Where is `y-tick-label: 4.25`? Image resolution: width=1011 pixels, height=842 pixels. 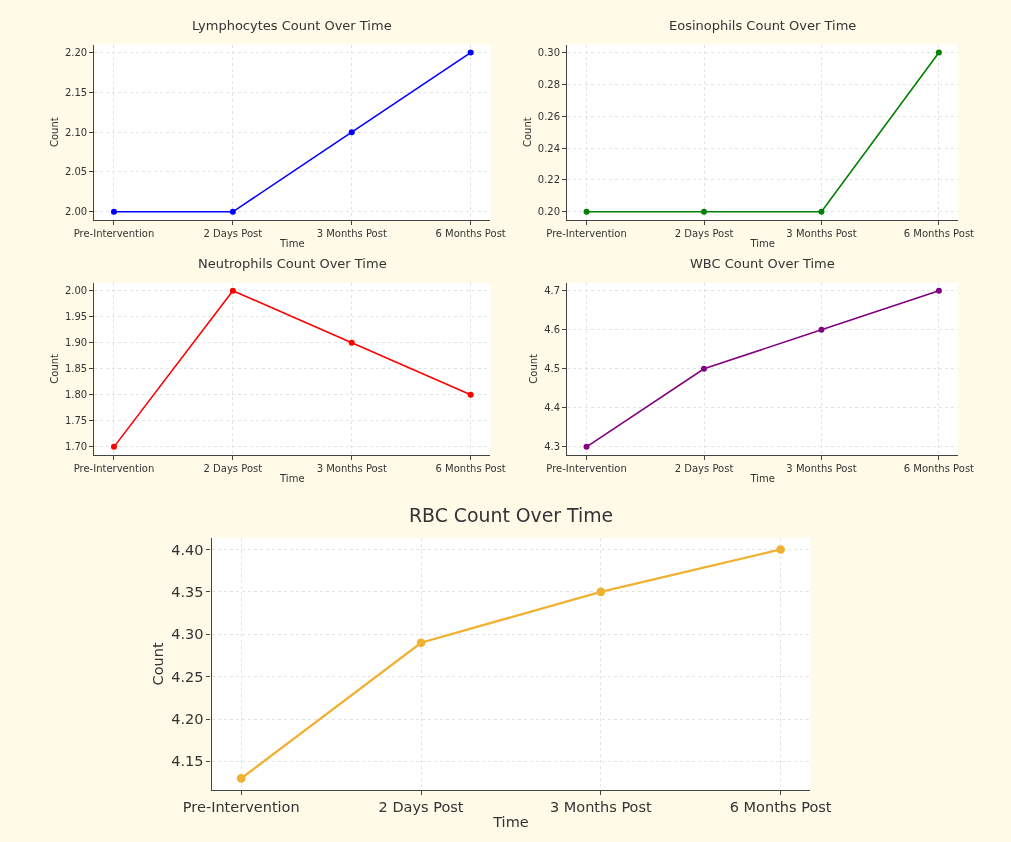
y-tick-label: 4.25 is located at coordinates (187, 676).